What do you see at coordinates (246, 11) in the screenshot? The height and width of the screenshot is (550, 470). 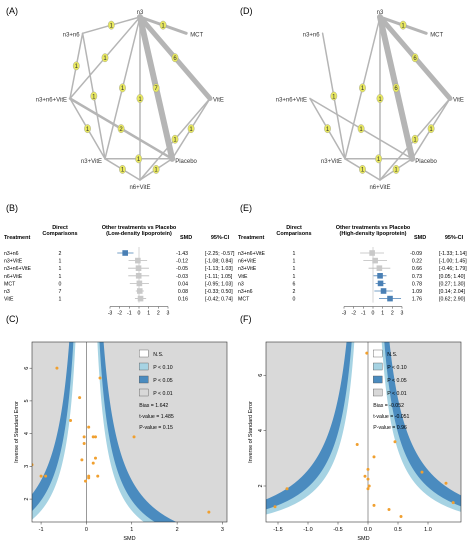 I see `panel-label-d: (D)` at bounding box center [246, 11].